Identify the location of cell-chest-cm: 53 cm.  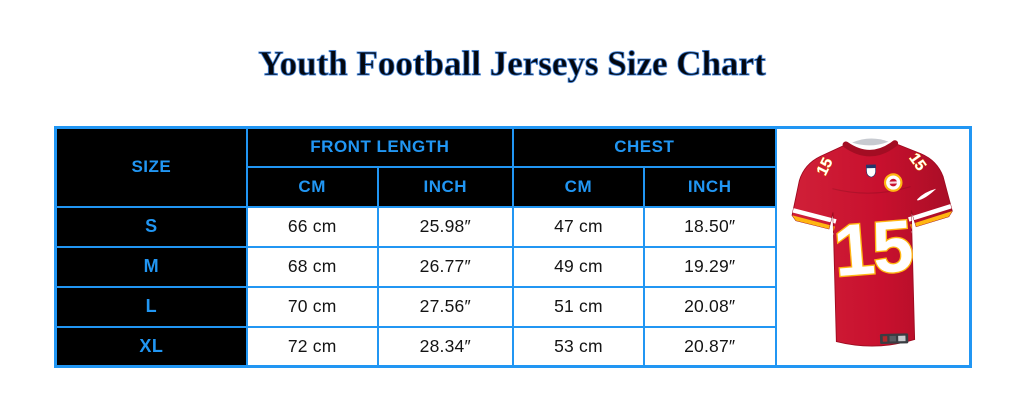
(578, 346).